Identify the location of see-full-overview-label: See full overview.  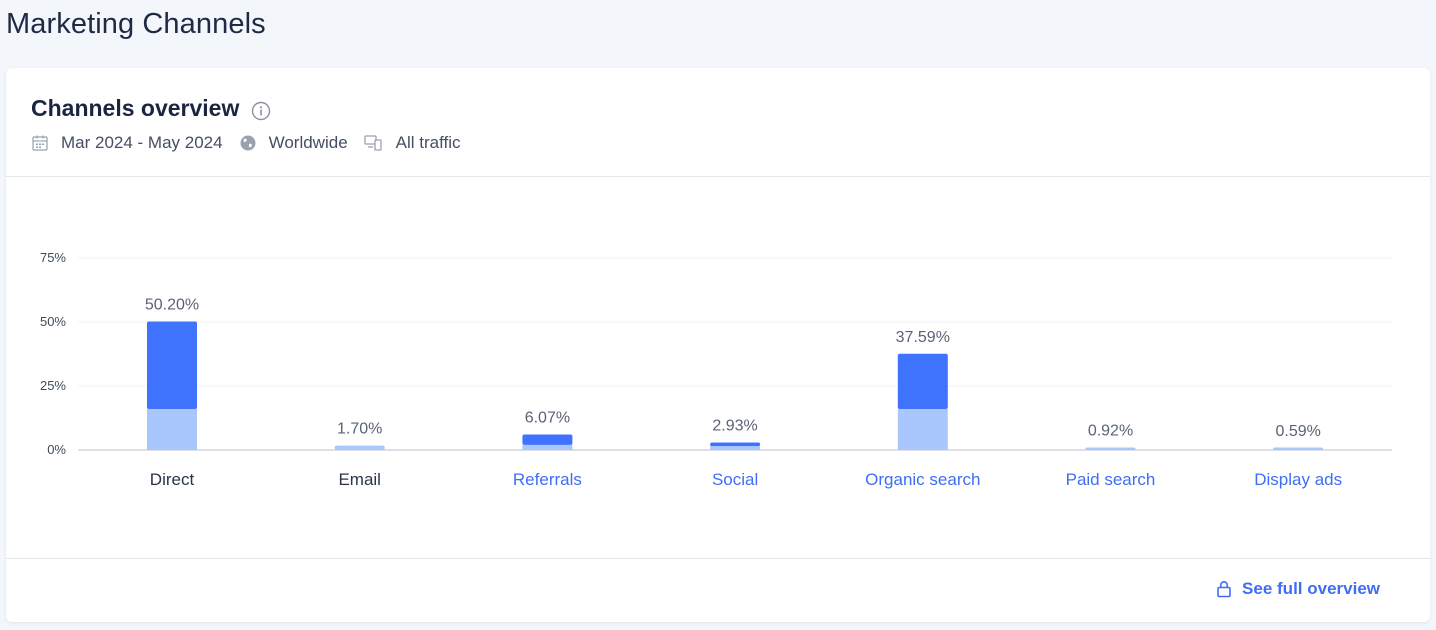
(1311, 588).